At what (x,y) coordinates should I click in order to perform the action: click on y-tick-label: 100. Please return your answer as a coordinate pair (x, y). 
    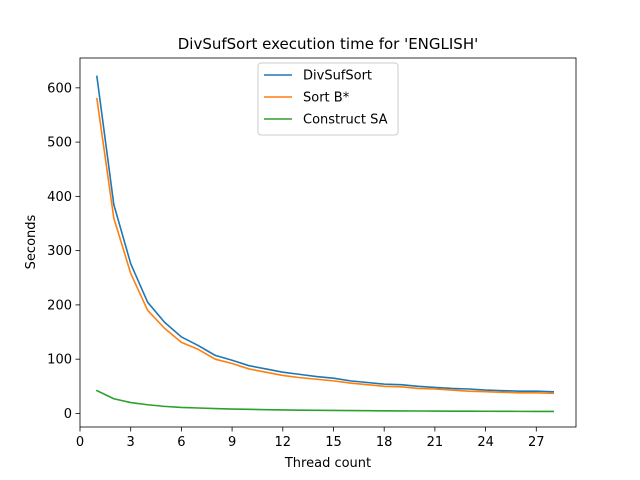
    Looking at the image, I should click on (59, 360).